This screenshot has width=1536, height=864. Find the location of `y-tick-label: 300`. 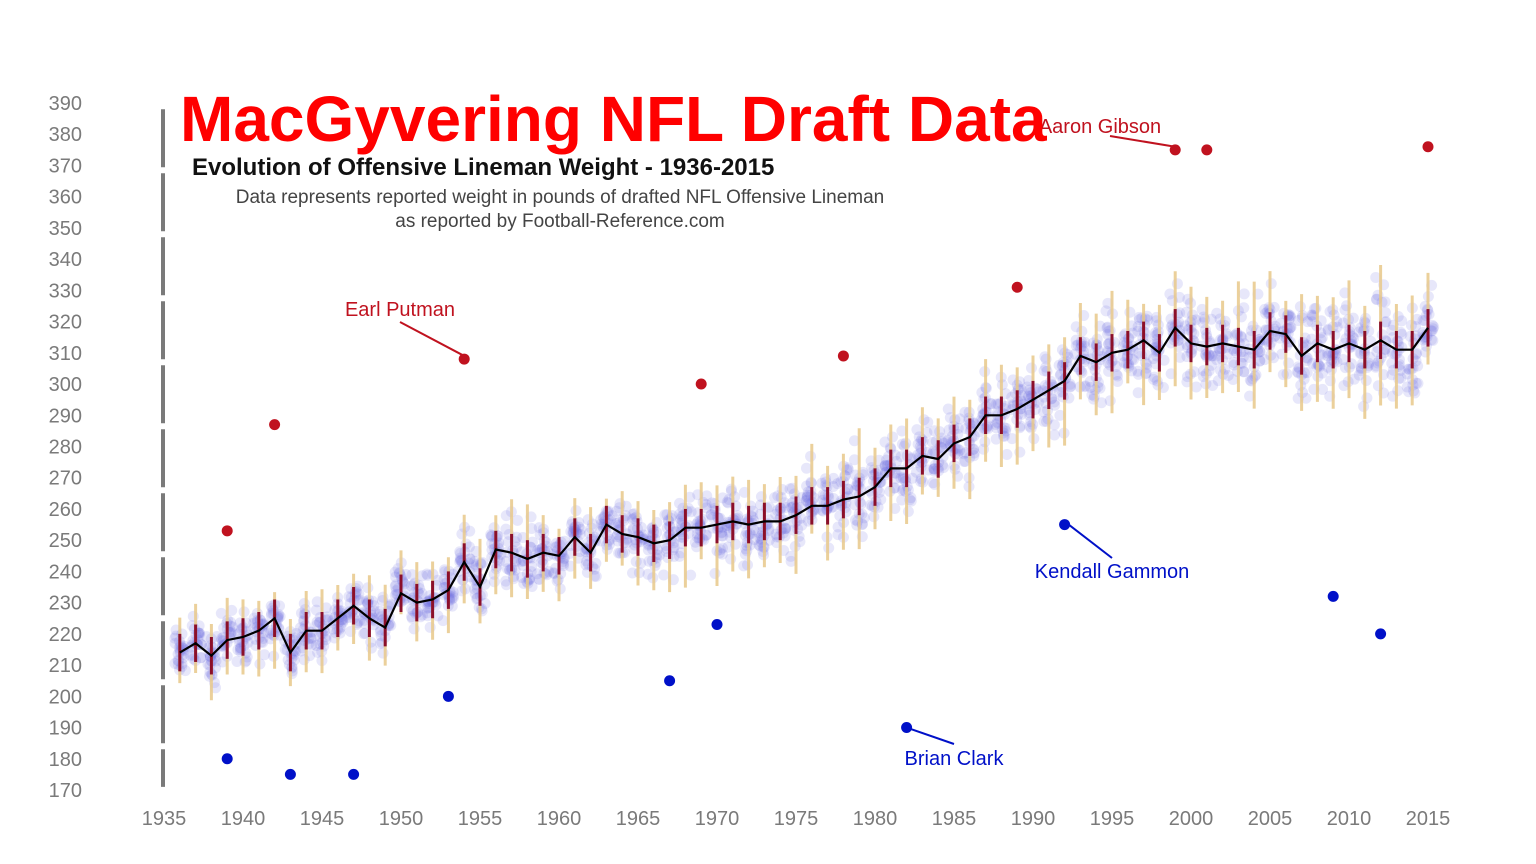

y-tick-label: 300 is located at coordinates (65, 385).